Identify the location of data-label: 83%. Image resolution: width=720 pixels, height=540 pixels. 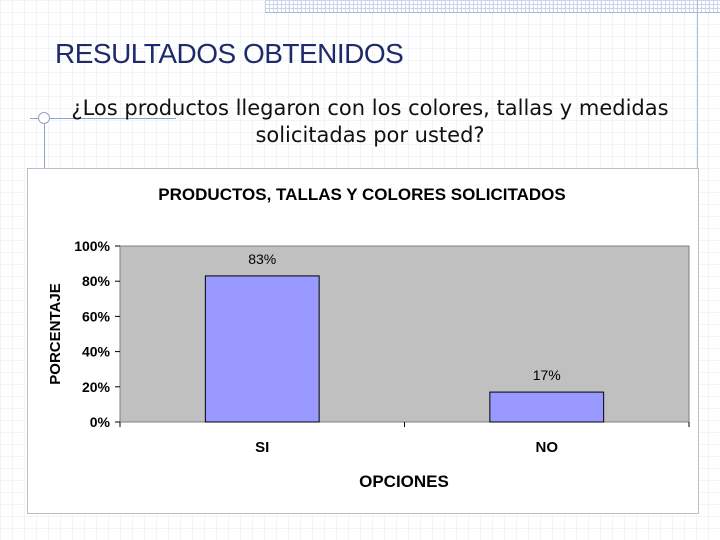
(262, 259).